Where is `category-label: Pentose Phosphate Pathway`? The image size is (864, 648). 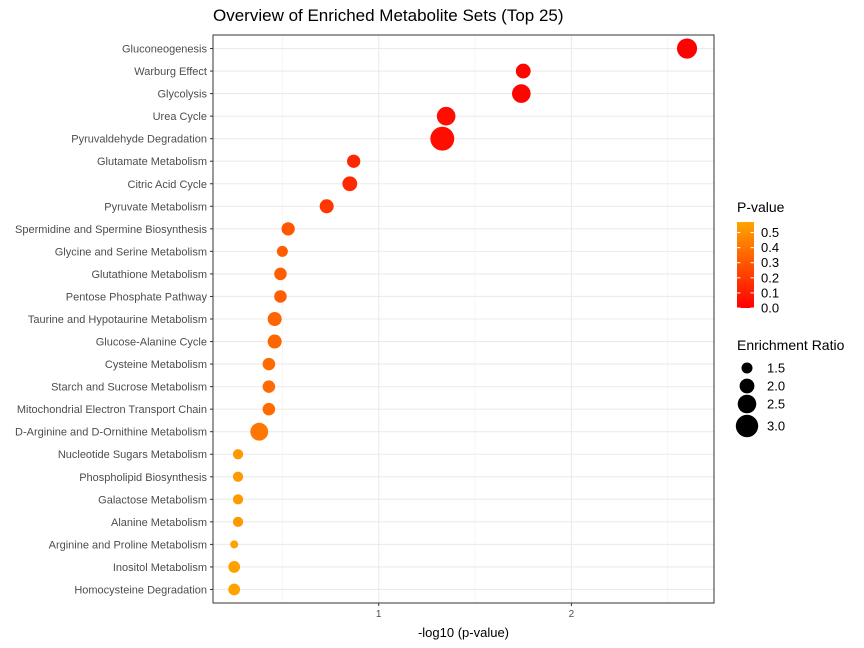
category-label: Pentose Phosphate Pathway is located at coordinates (137, 297).